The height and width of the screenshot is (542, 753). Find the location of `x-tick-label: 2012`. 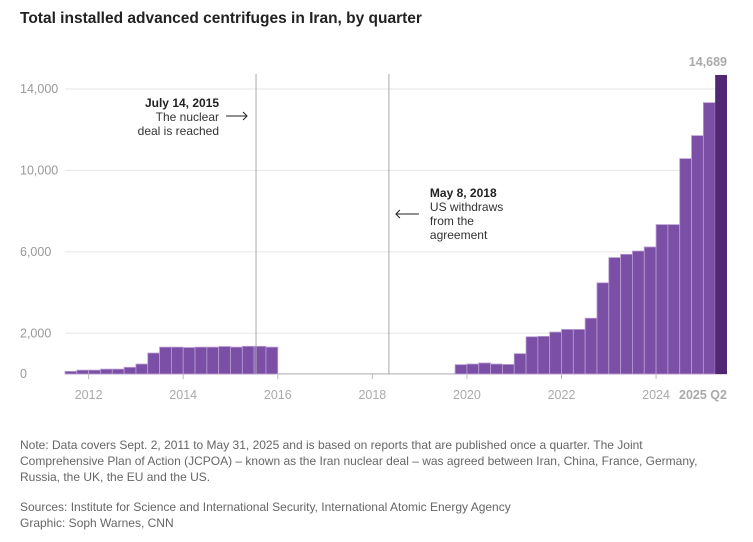

x-tick-label: 2012 is located at coordinates (89, 395).